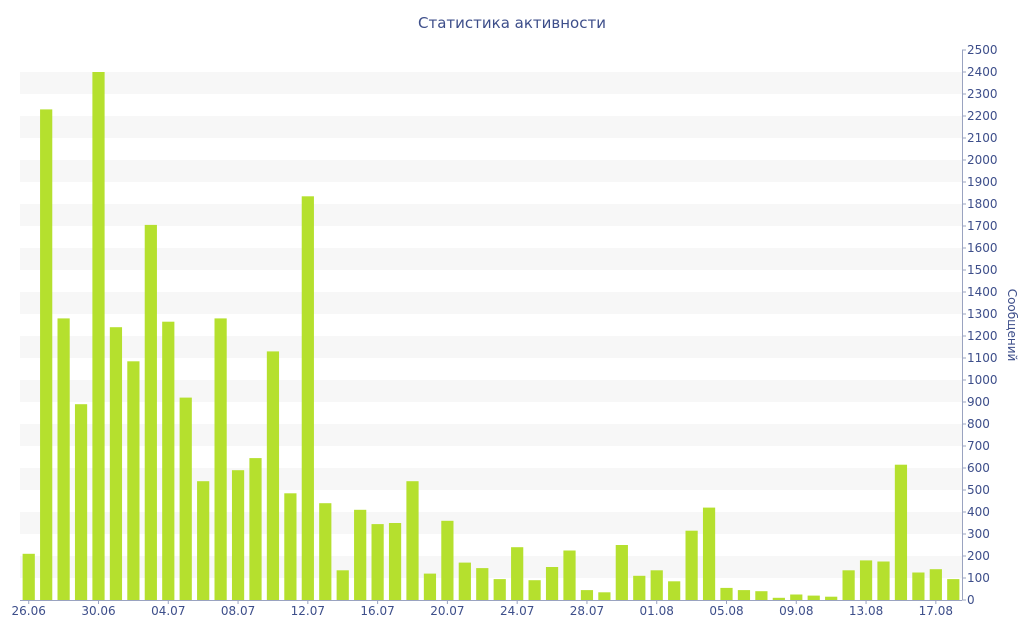 Image resolution: width=1024 pixels, height=640 pixels. Describe the element at coordinates (656, 585) in the screenshot. I see `bar-01.08` at that location.